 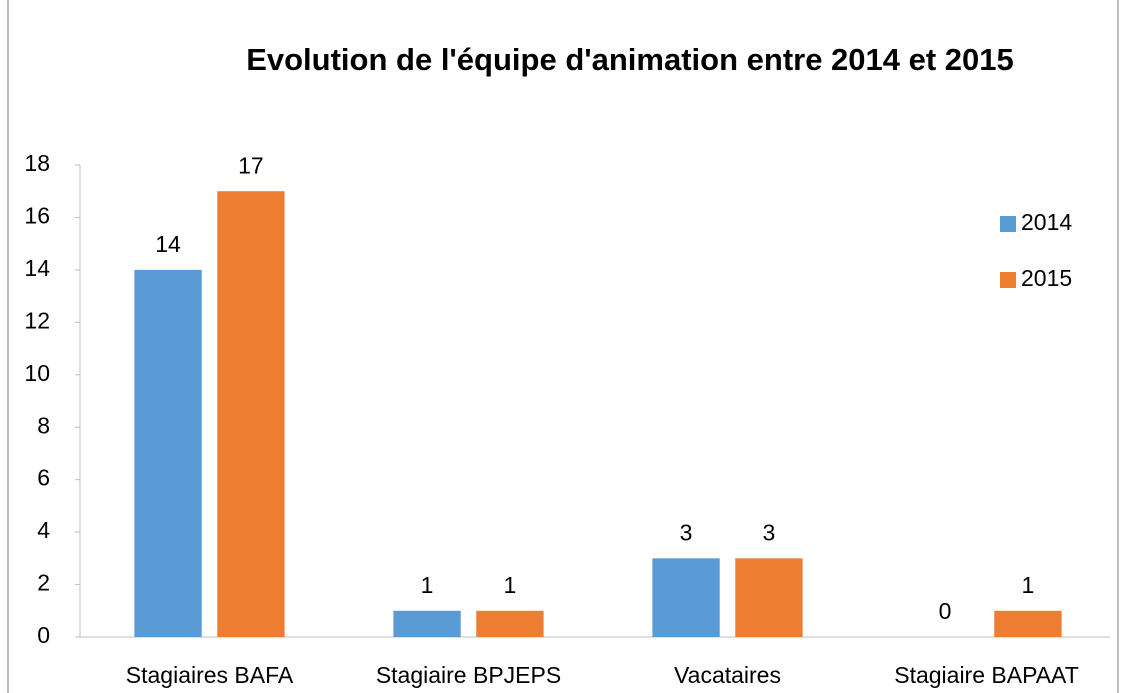 I want to click on y-tick-label: 16, so click(x=37, y=216).